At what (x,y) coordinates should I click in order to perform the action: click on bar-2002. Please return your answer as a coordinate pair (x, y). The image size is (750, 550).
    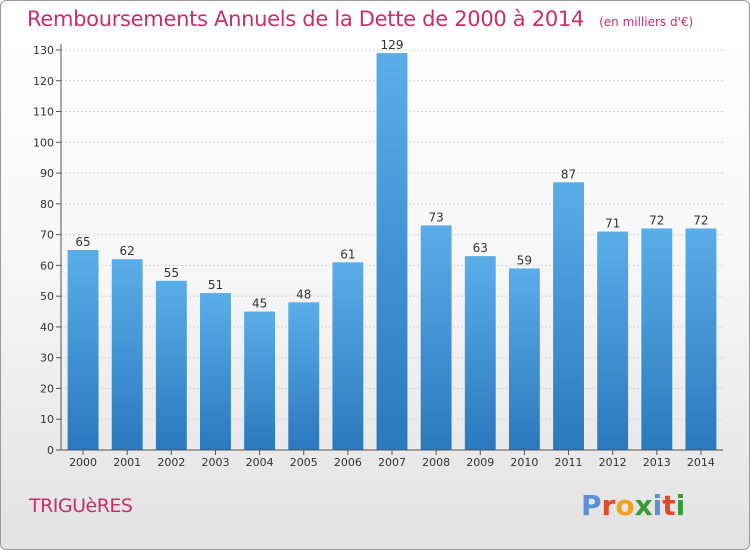
    Looking at the image, I should click on (171, 365).